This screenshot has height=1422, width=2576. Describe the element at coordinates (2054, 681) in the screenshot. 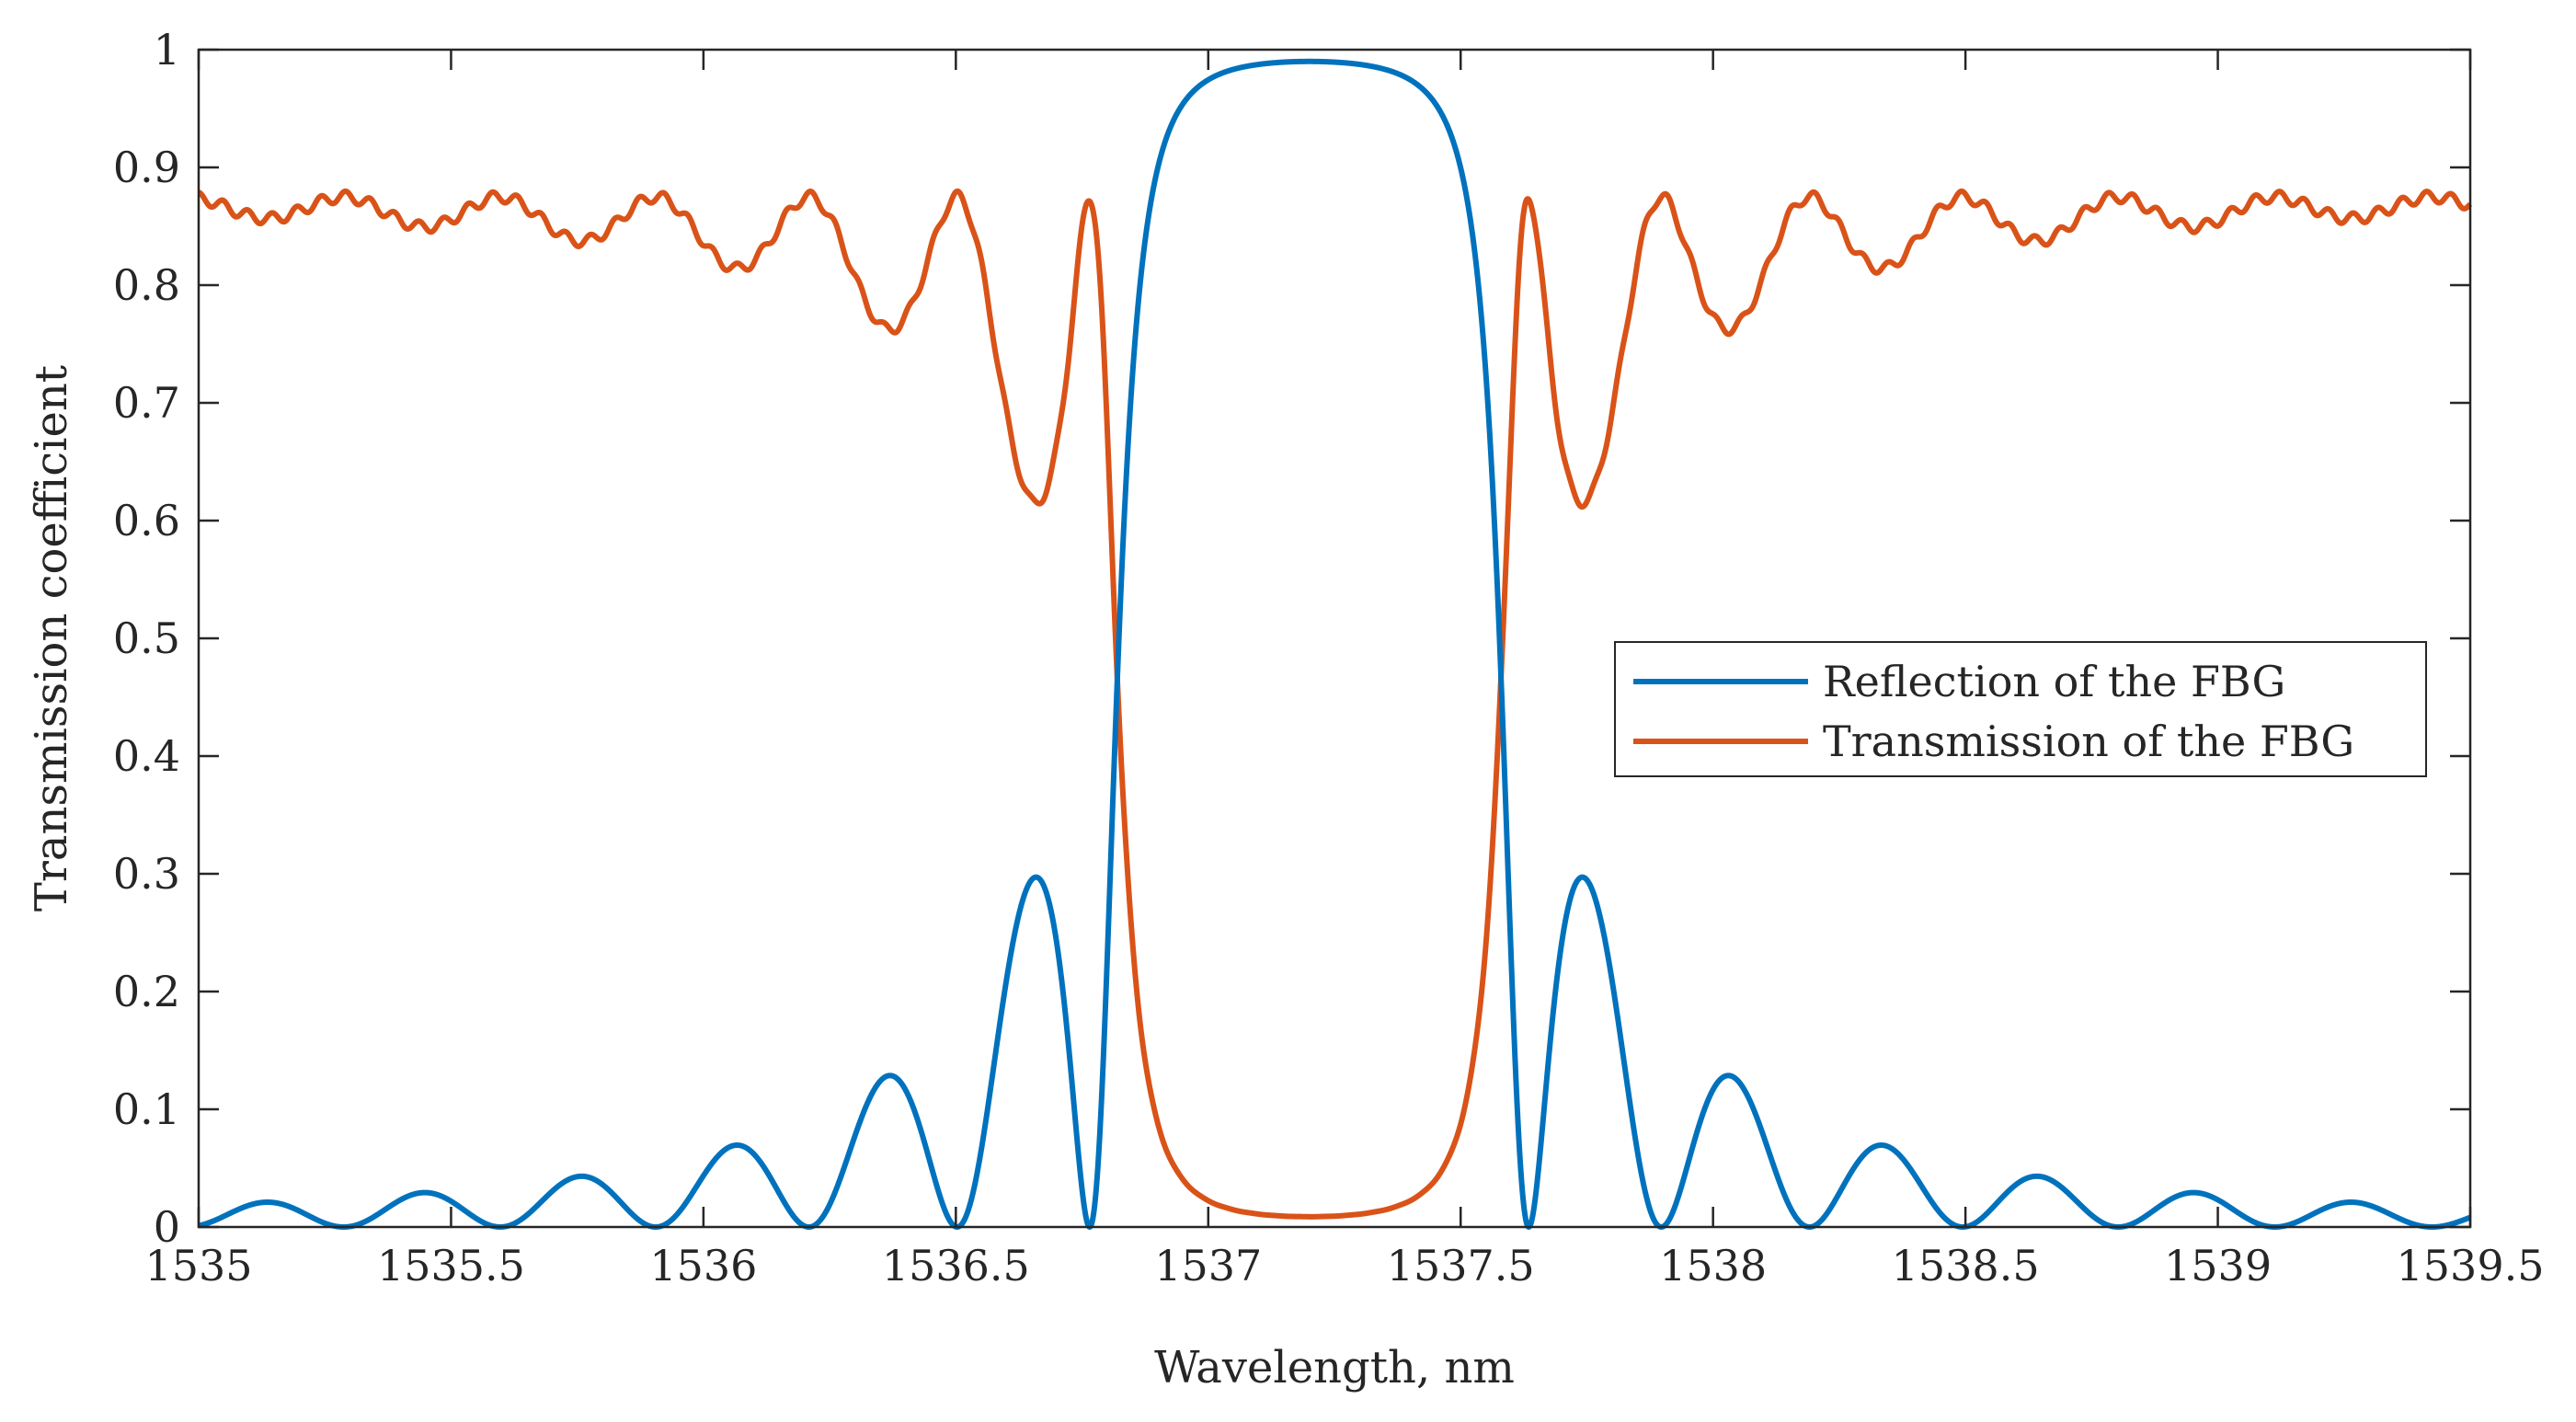

I see `legend-label-reflection: Reflection of the FBG` at that location.